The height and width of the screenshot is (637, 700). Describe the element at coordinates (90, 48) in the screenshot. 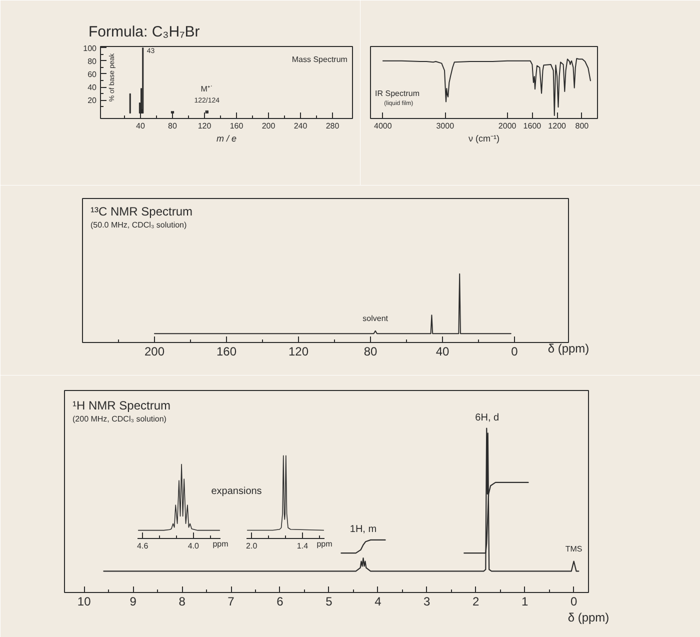

I see `y-tick-label: 100` at that location.